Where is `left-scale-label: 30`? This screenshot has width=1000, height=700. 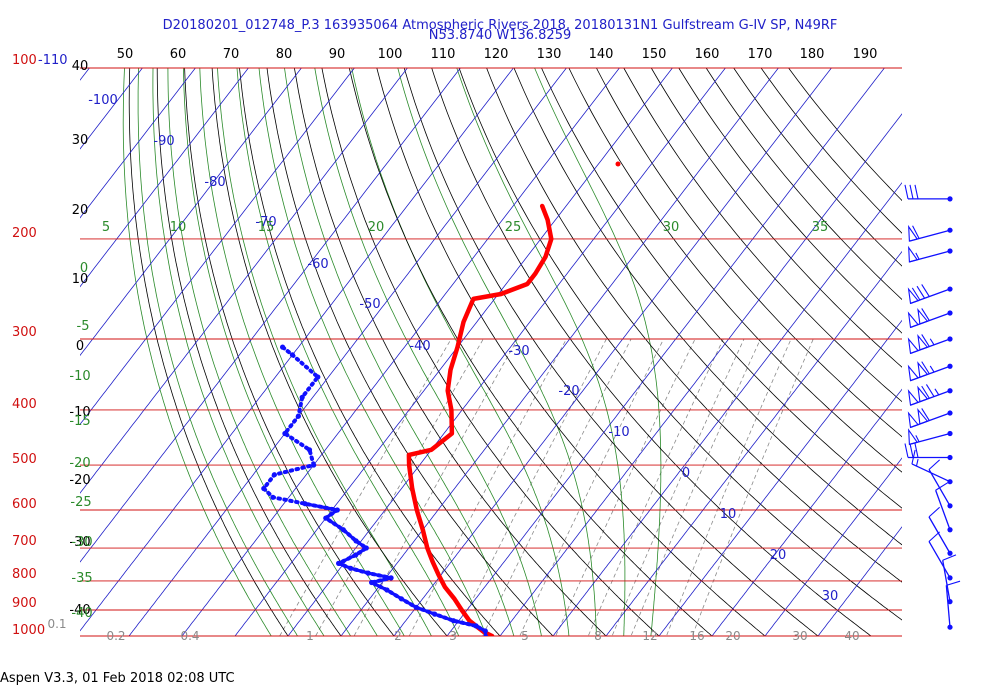 left-scale-label: 30 is located at coordinates (80, 140).